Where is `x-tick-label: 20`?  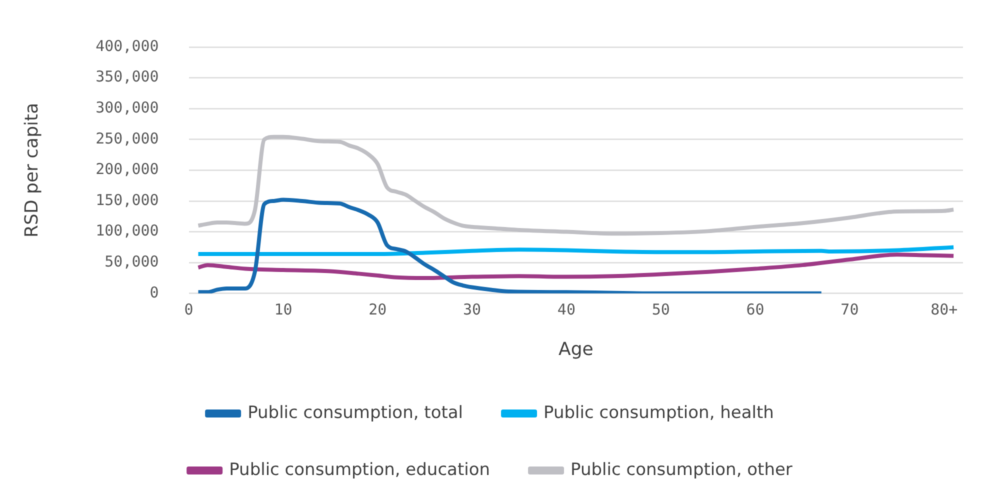 x-tick-label: 20 is located at coordinates (377, 309).